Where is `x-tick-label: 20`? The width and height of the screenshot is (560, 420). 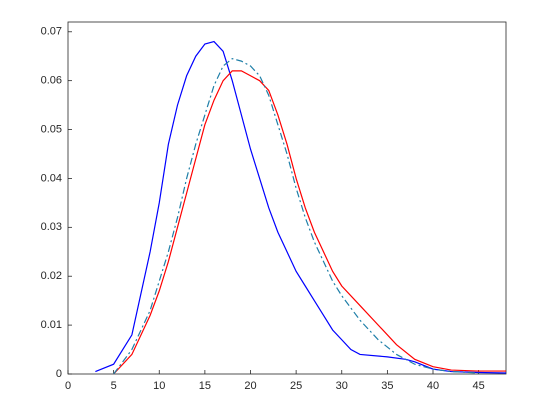 x-tick-label: 20 is located at coordinates (250, 386).